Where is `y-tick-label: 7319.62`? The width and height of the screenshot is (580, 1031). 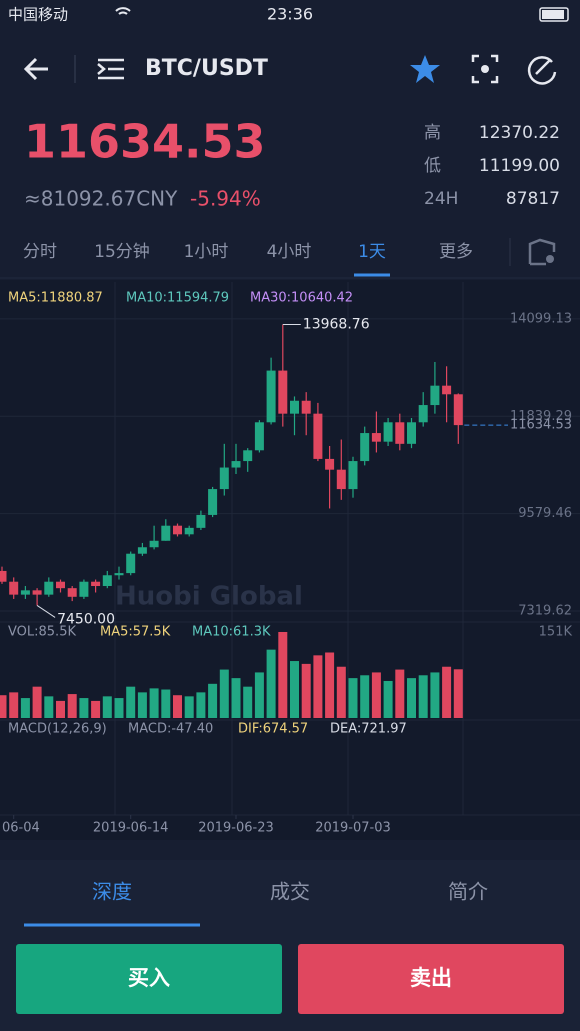
y-tick-label: 7319.62 is located at coordinates (545, 611).